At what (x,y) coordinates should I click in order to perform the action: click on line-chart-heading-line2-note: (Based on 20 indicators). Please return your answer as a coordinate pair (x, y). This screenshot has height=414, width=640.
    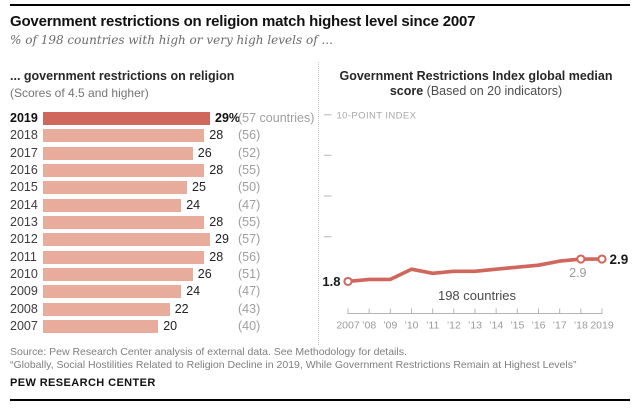
    Looking at the image, I should click on (493, 91).